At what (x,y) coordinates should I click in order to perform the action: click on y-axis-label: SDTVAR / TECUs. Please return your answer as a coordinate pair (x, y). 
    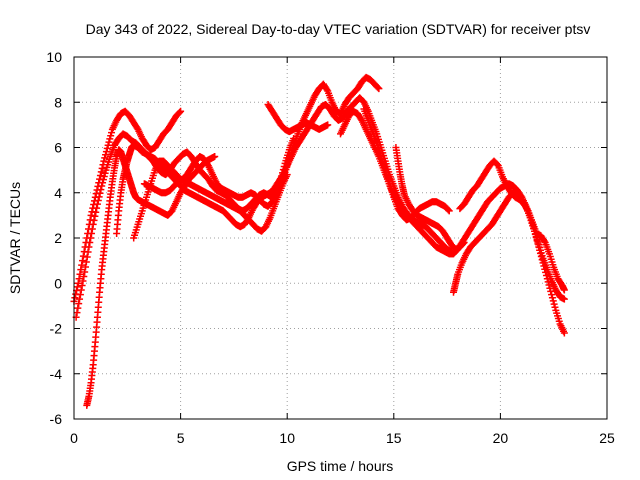
    Looking at the image, I should click on (15, 238).